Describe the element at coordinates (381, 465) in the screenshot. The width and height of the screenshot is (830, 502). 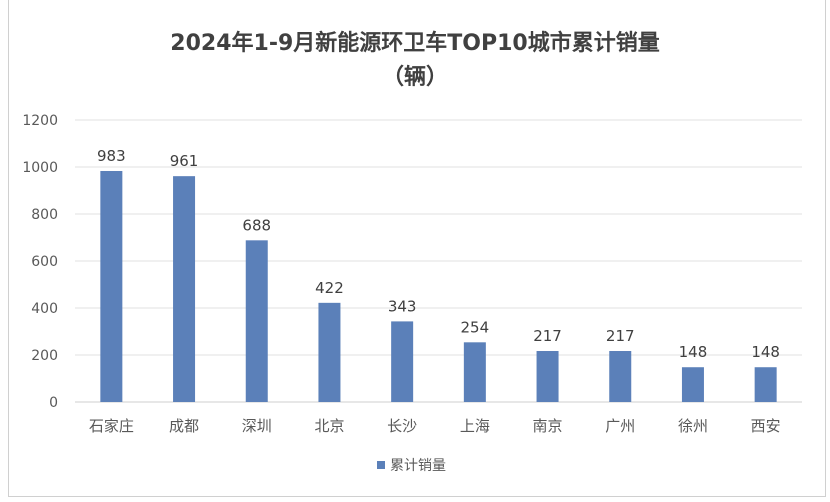
I see `legend-swatch` at that location.